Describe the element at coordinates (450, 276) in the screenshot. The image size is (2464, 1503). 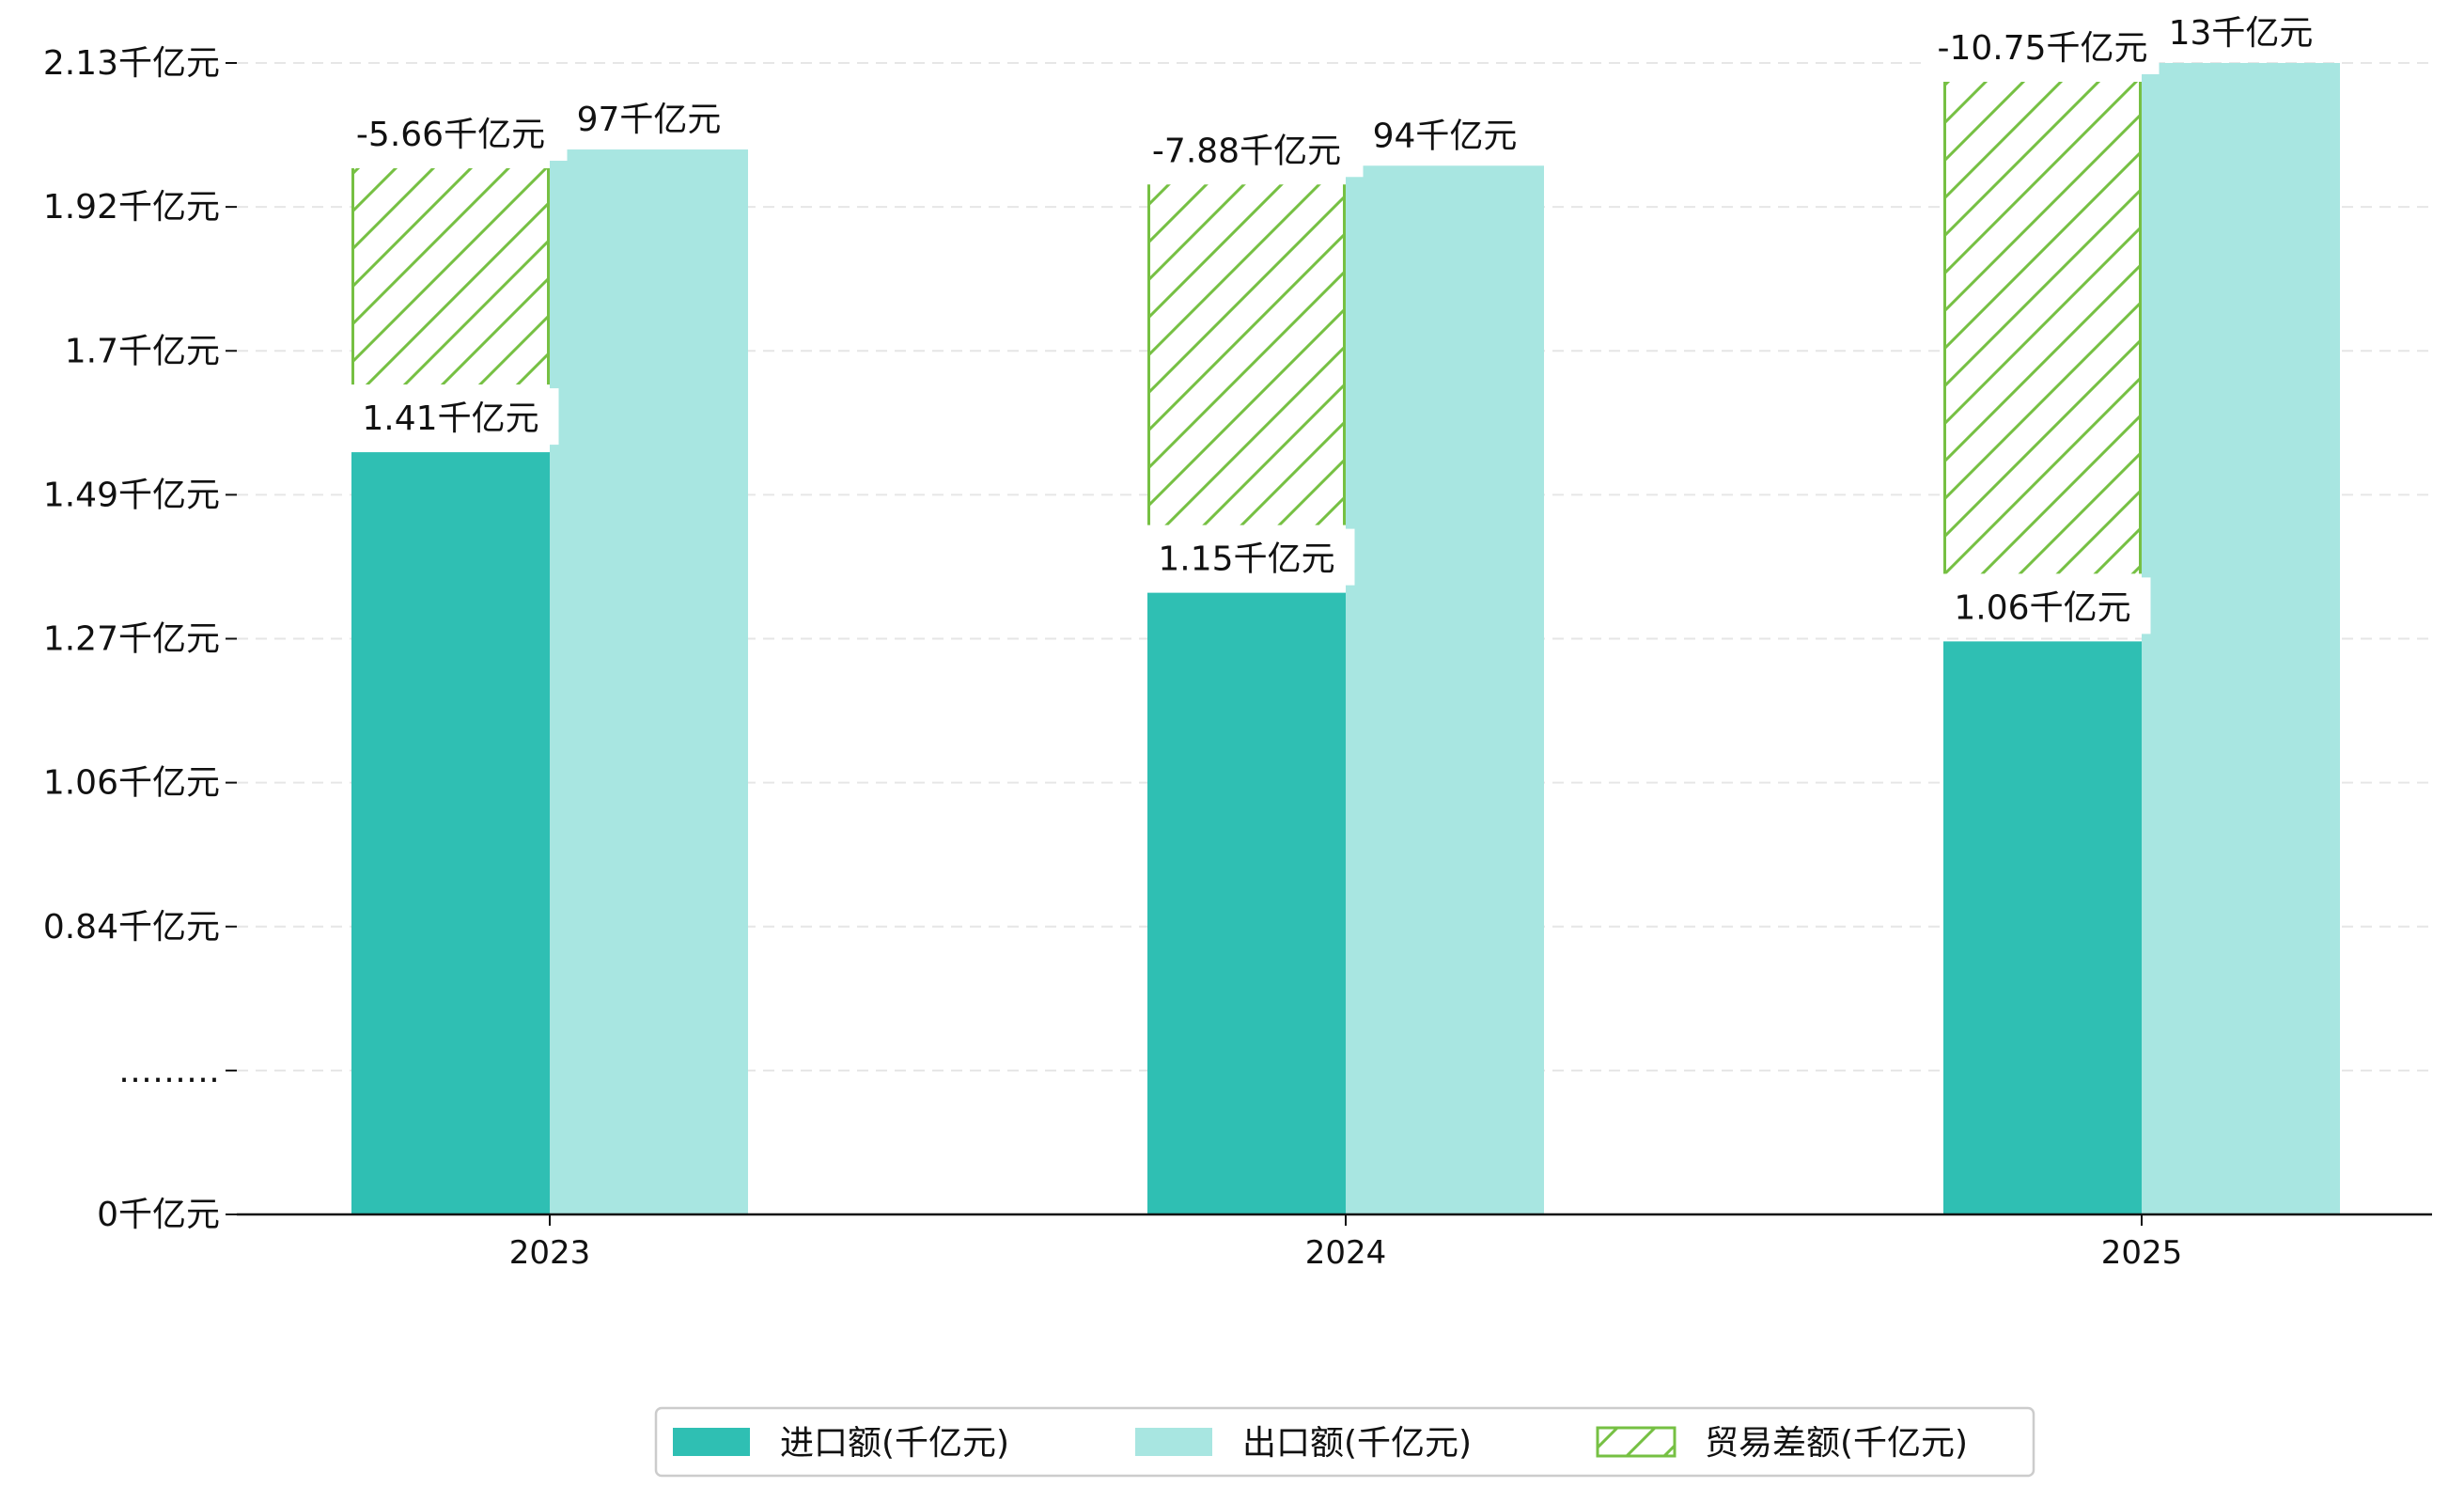
I see `bar-balance-2023` at that location.